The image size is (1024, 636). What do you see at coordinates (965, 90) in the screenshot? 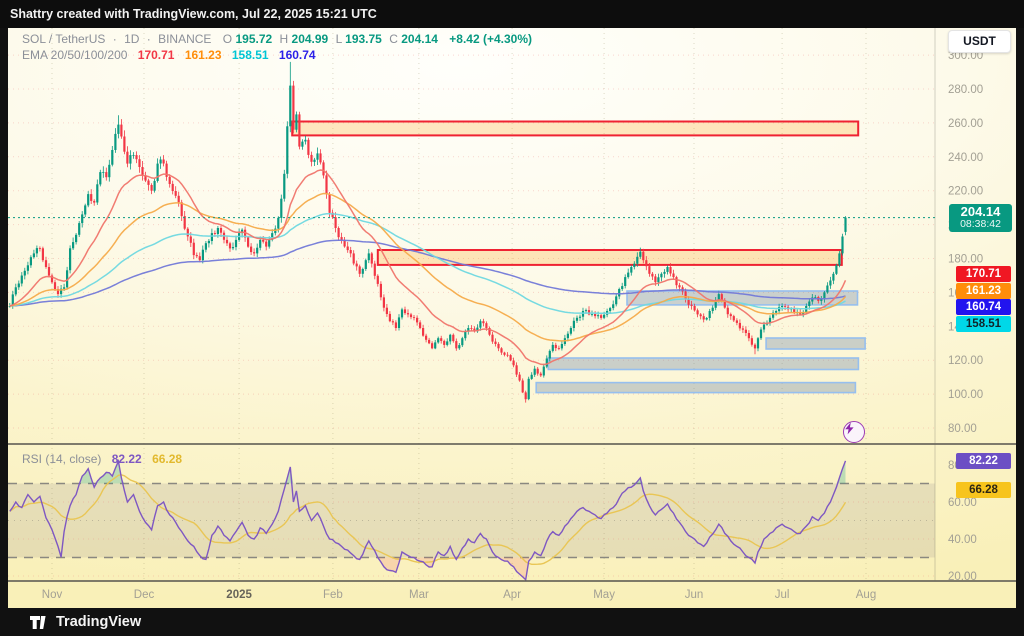
I see `price-tick-label: 280.00` at bounding box center [965, 90].